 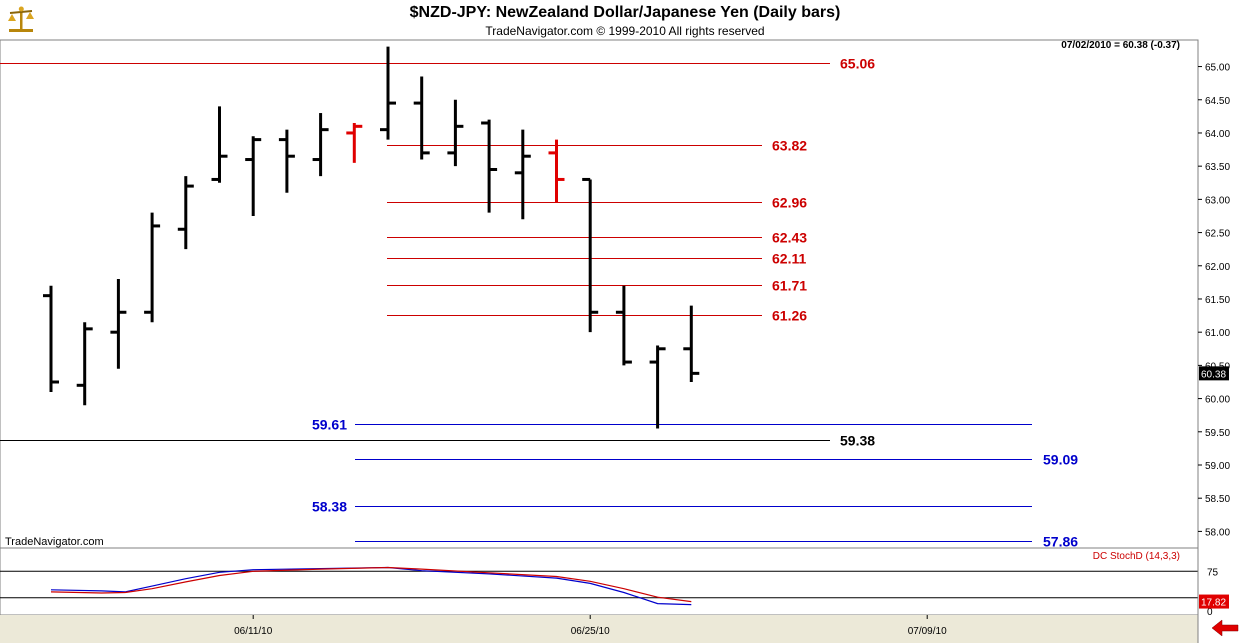 I want to click on level-label: 63.82, so click(x=789, y=146).